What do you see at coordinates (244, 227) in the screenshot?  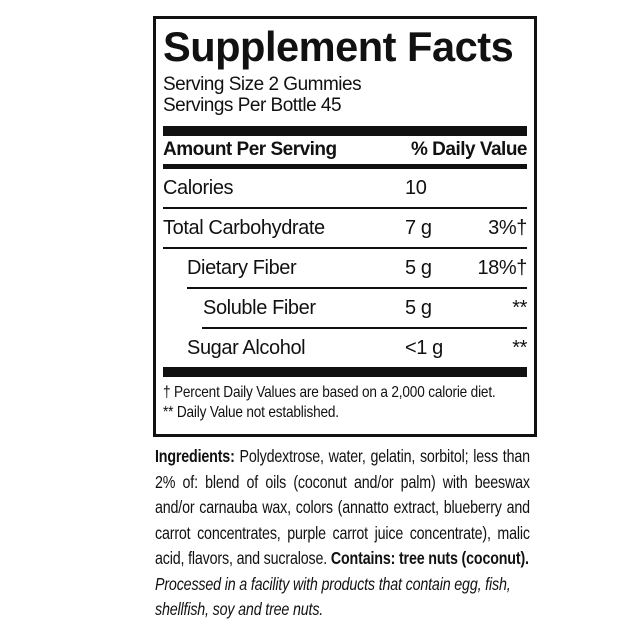 I see `nutrient-name: Total Carbohydrate` at bounding box center [244, 227].